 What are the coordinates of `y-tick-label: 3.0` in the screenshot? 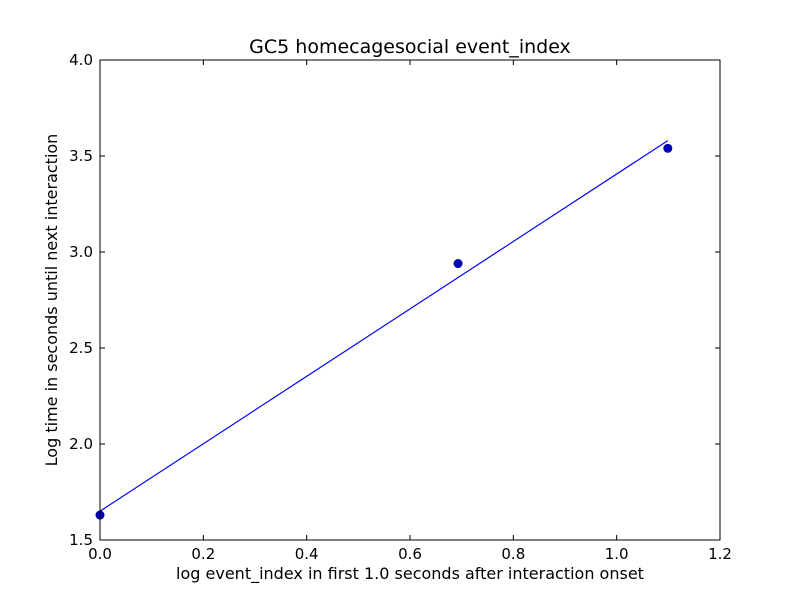 It's located at (81, 252).